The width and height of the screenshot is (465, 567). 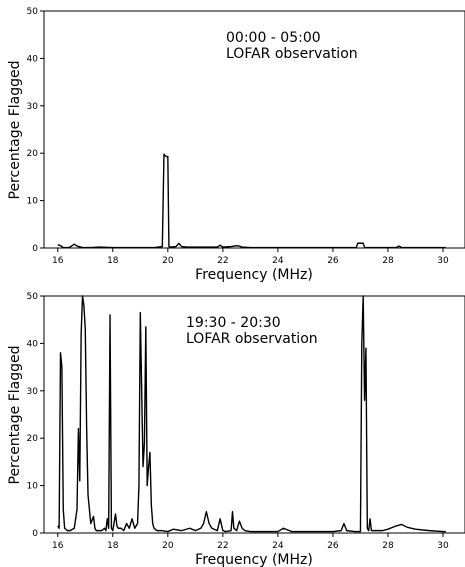 What do you see at coordinates (273, 38) in the screenshot?
I see `annotation-line-1: 00:00 - 05:00` at bounding box center [273, 38].